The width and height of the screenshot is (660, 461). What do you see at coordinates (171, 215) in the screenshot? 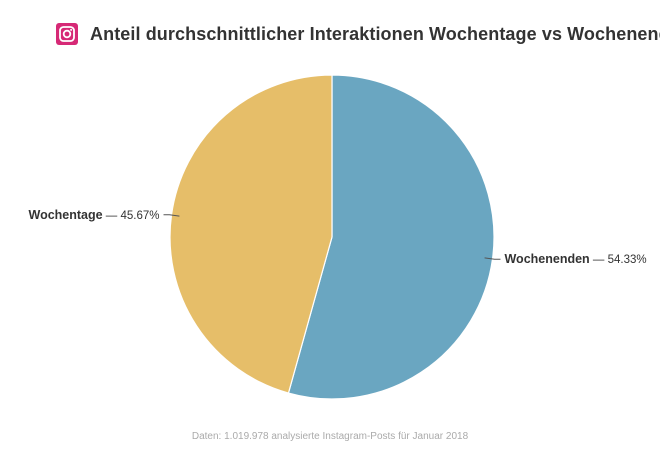
I see `leader-line-wochentage` at bounding box center [171, 215].